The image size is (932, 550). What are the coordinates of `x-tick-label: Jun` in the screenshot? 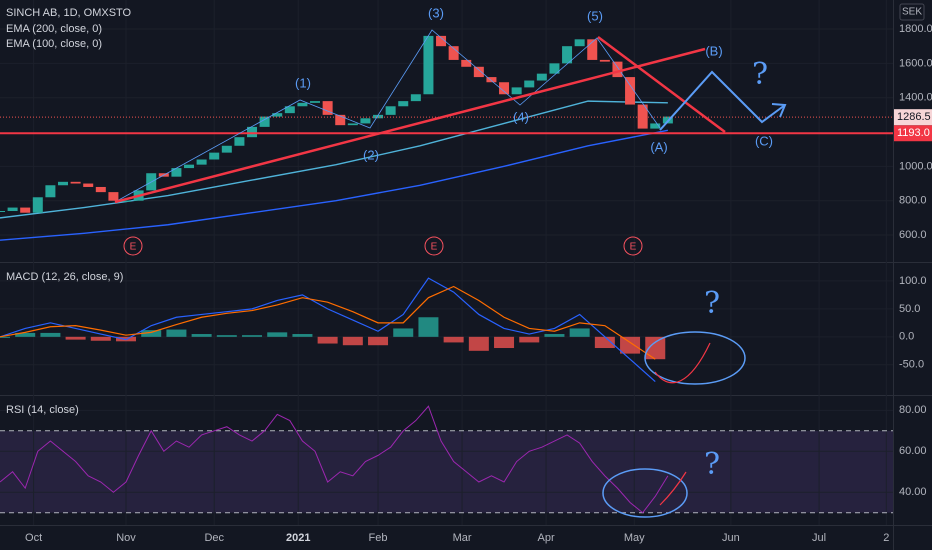 It's located at (731, 538).